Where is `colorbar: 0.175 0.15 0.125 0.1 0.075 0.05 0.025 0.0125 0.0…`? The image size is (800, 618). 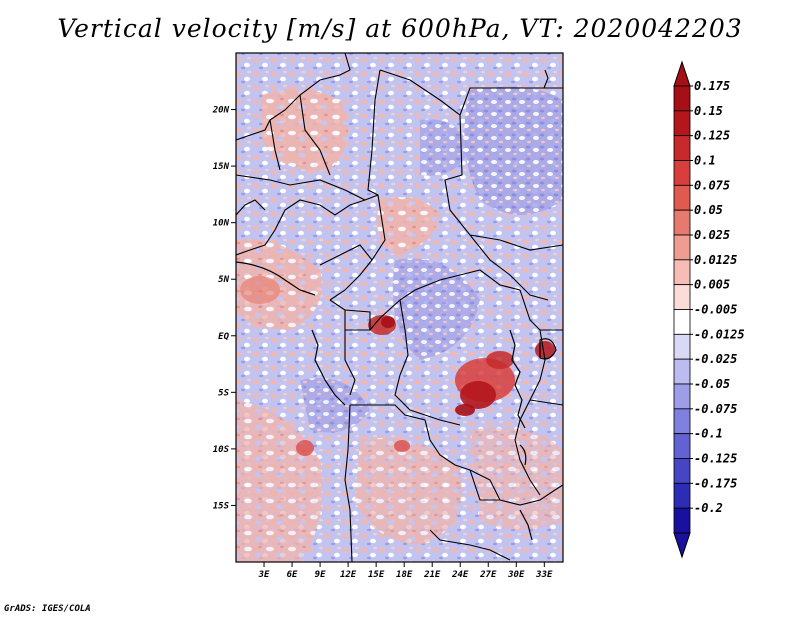 colorbar: 0.175 0.15 0.125 0.1 0.075 0.05 0.025 0.0125 0.0… is located at coordinates (709, 309).